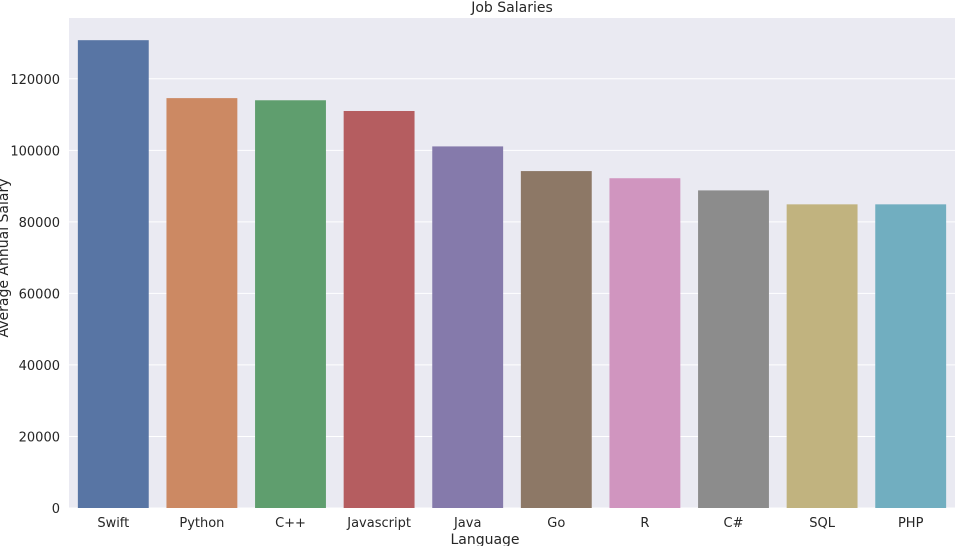  What do you see at coordinates (911, 356) in the screenshot?
I see `bar-php` at bounding box center [911, 356].